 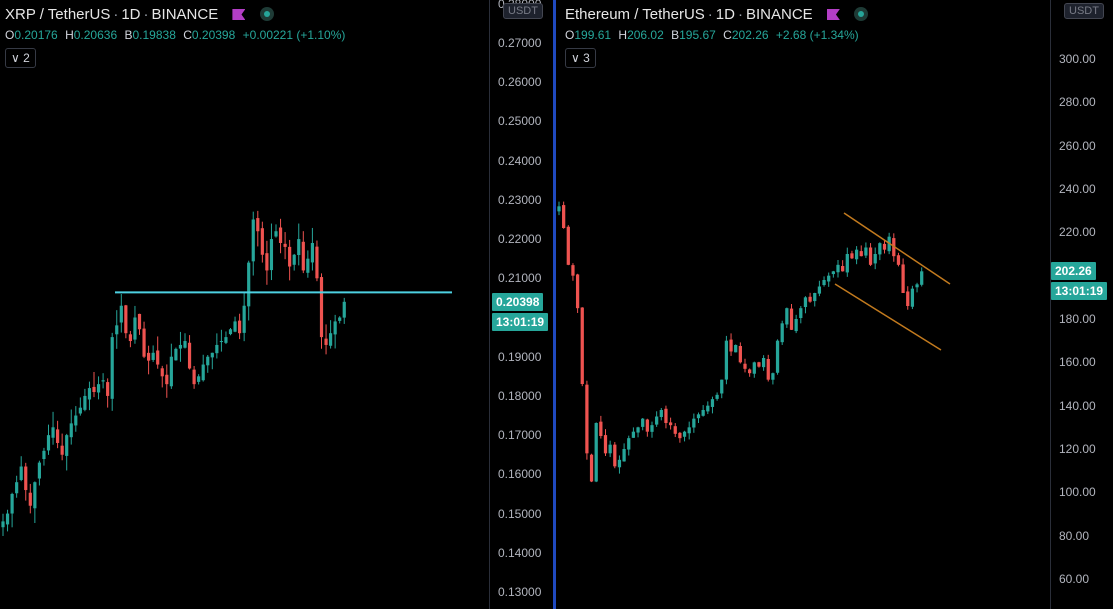 What do you see at coordinates (750, 35) in the screenshot?
I see `close-value: 202.26` at bounding box center [750, 35].